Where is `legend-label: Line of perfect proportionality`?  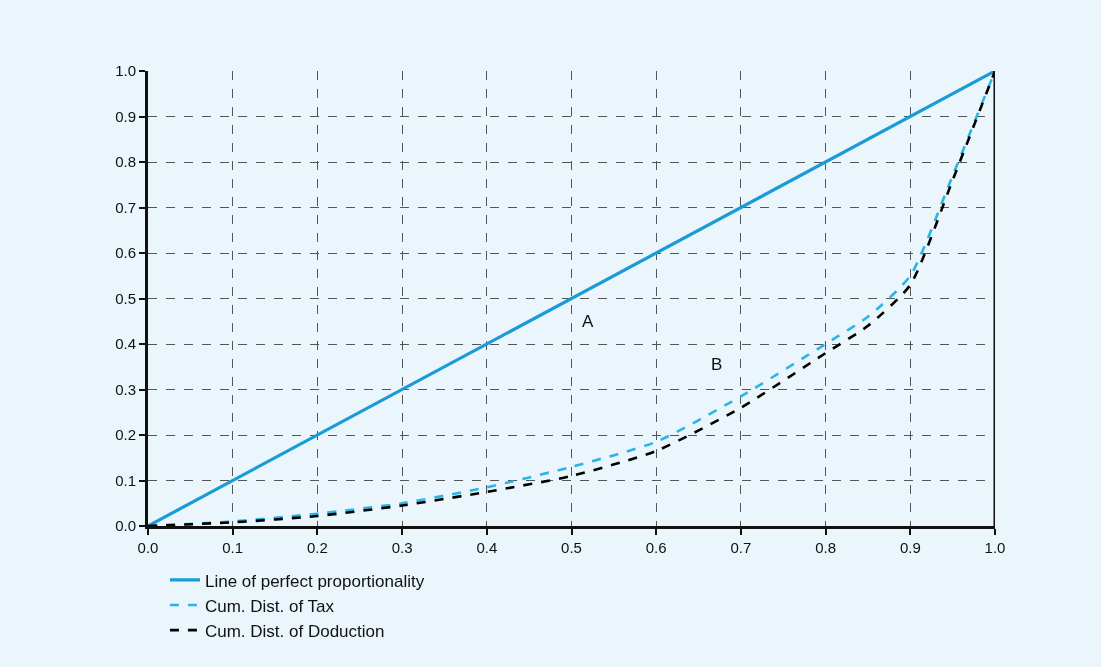
legend-label: Line of perfect proportionality is located at coordinates (314, 581).